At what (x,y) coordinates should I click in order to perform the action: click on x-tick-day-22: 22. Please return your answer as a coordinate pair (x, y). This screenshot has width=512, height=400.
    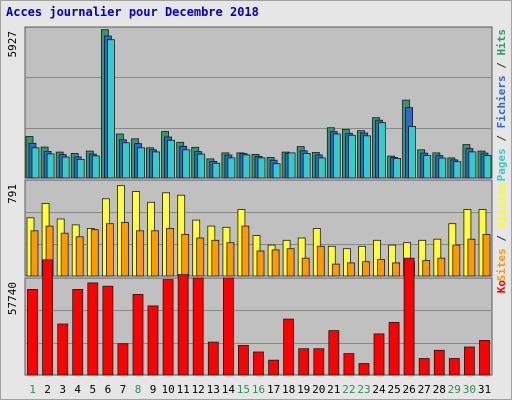
    Looking at the image, I should click on (348, 389).